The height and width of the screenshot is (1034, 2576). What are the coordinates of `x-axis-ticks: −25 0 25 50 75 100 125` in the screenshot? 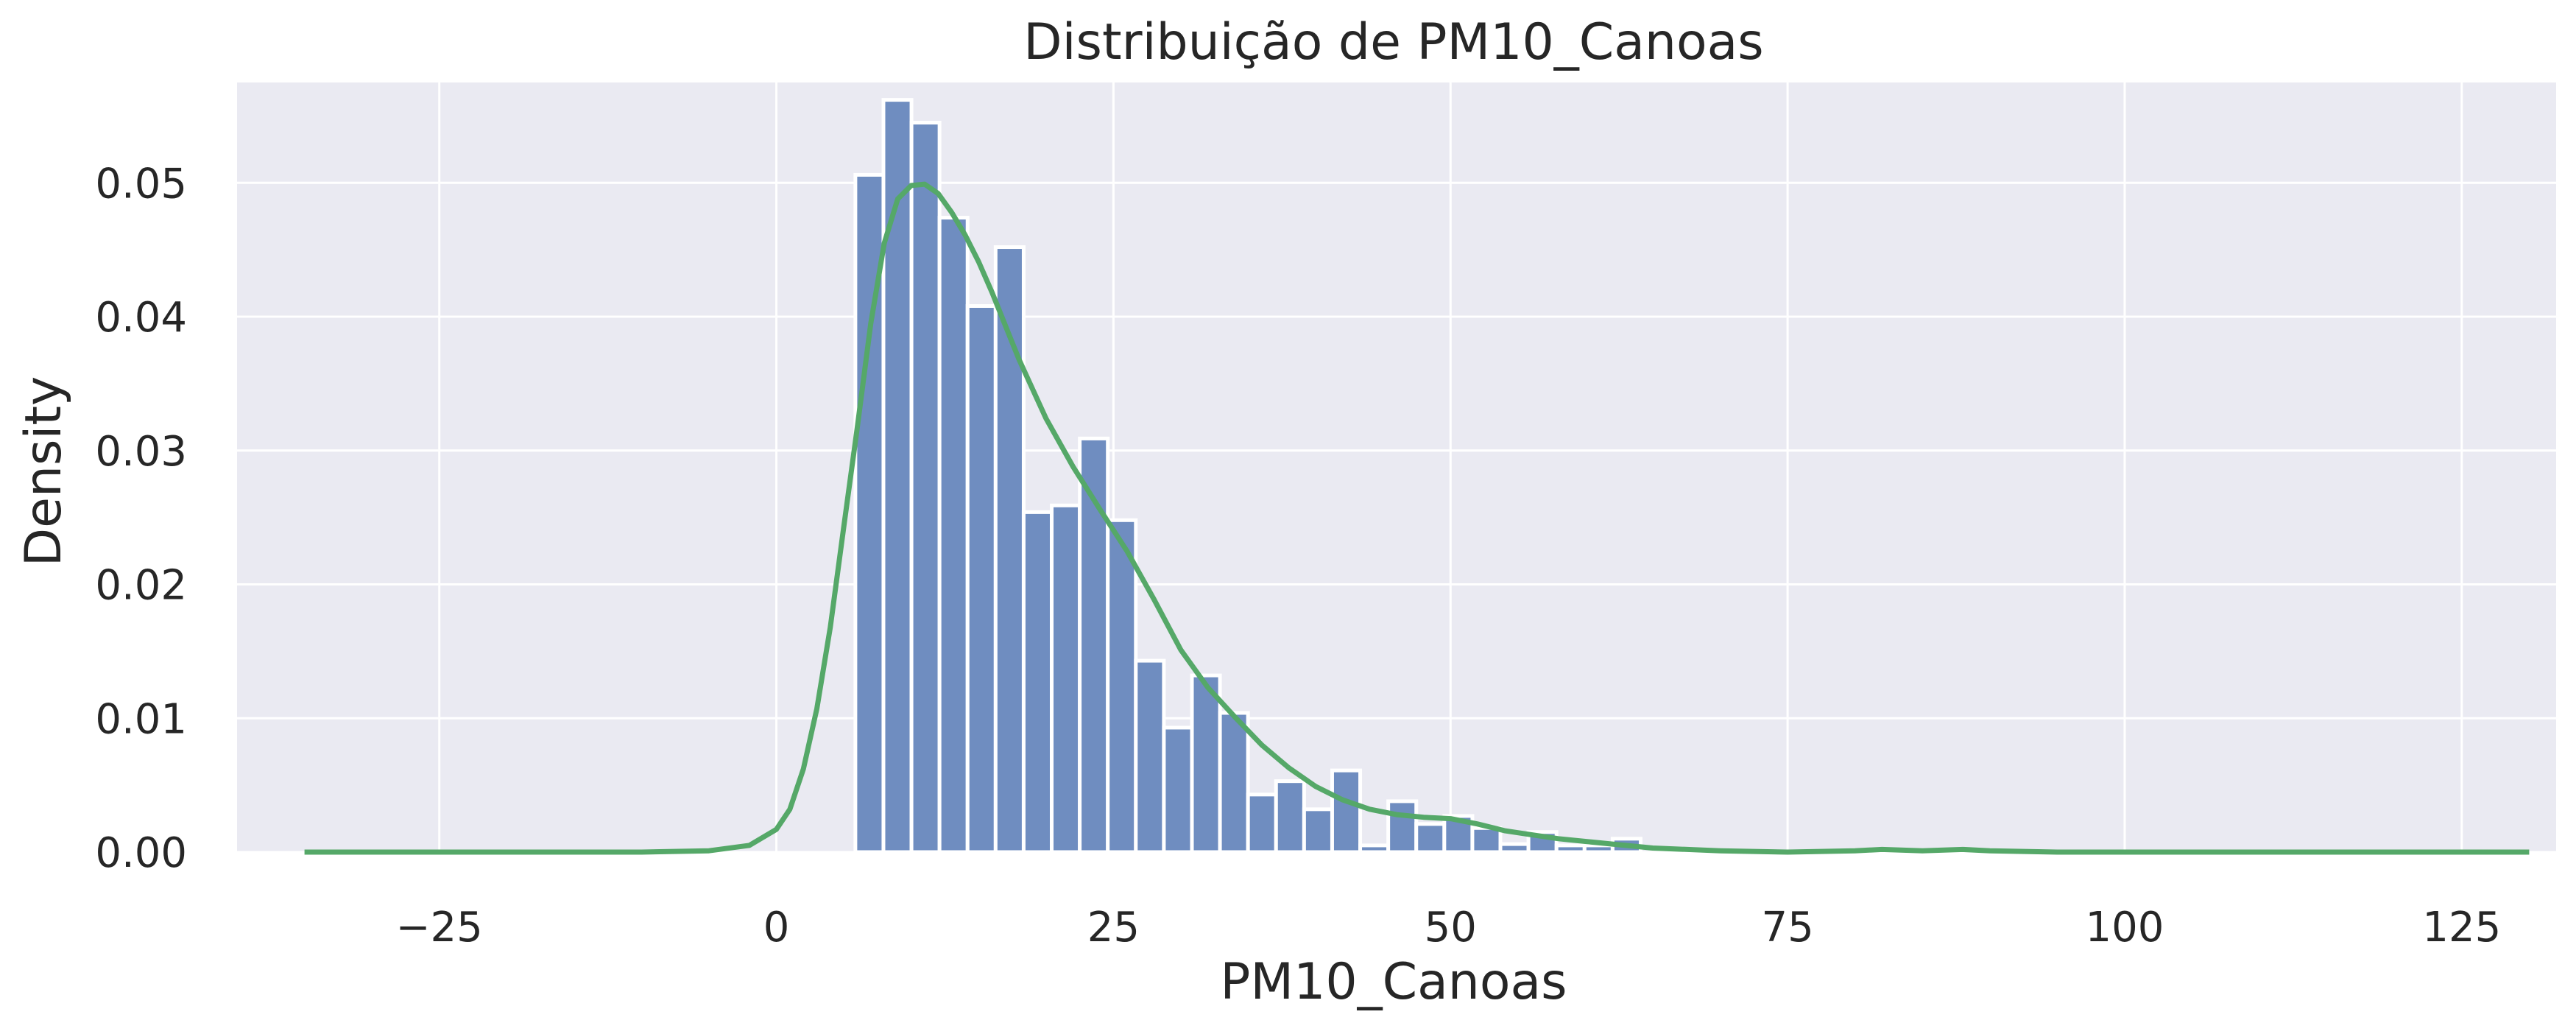 It's located at (1449, 928).